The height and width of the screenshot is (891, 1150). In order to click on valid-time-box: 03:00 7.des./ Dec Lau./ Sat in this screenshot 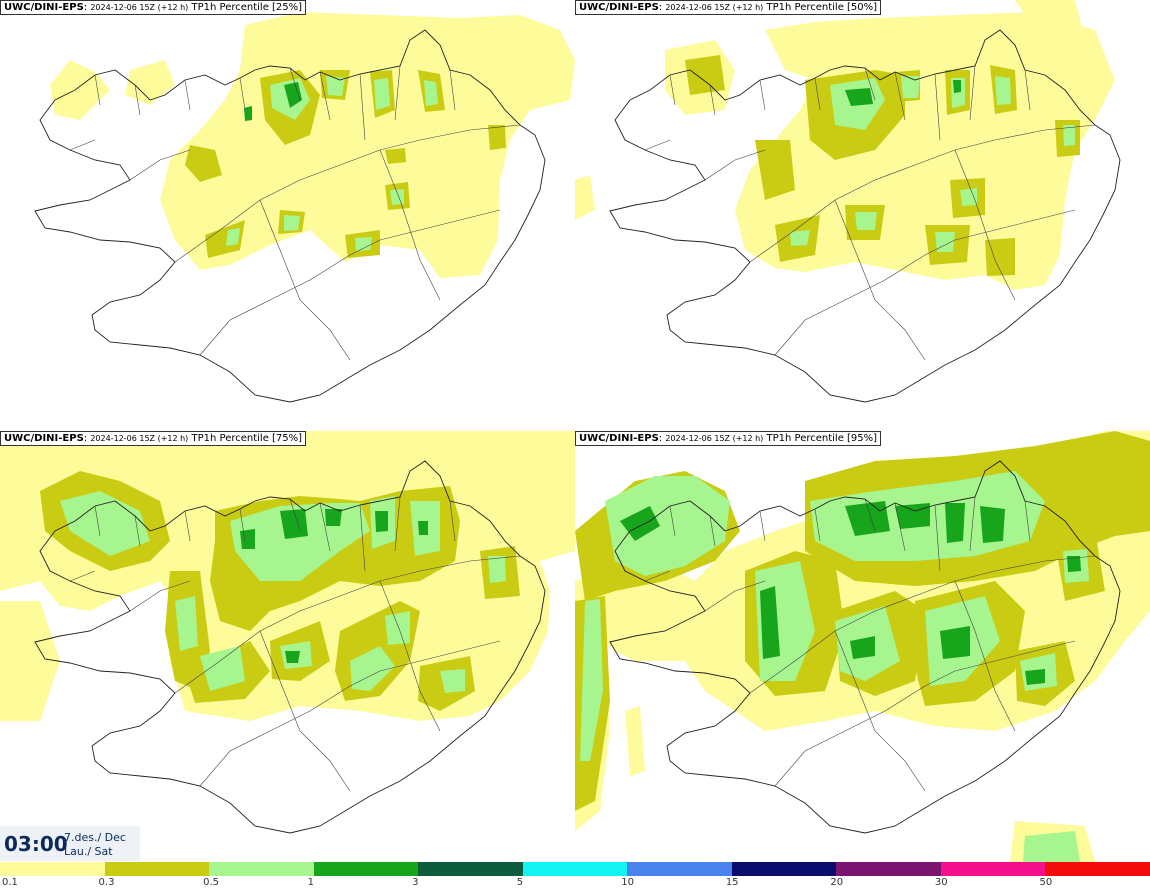, I will do `click(70, 843)`.